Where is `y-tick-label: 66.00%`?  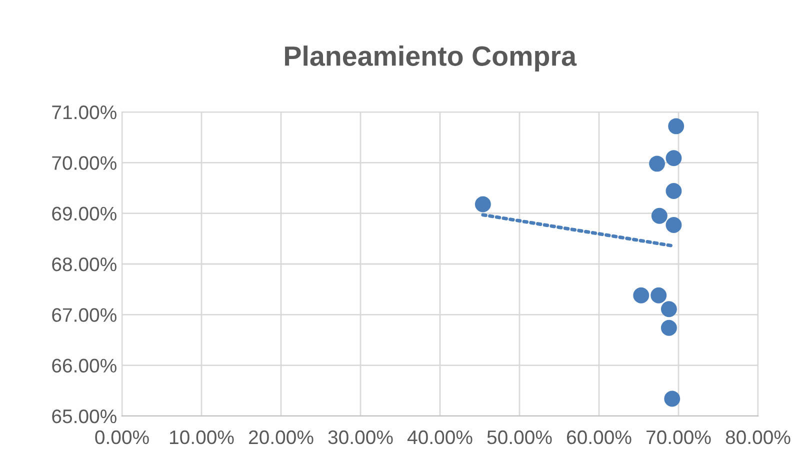 y-tick-label: 66.00% is located at coordinates (84, 365).